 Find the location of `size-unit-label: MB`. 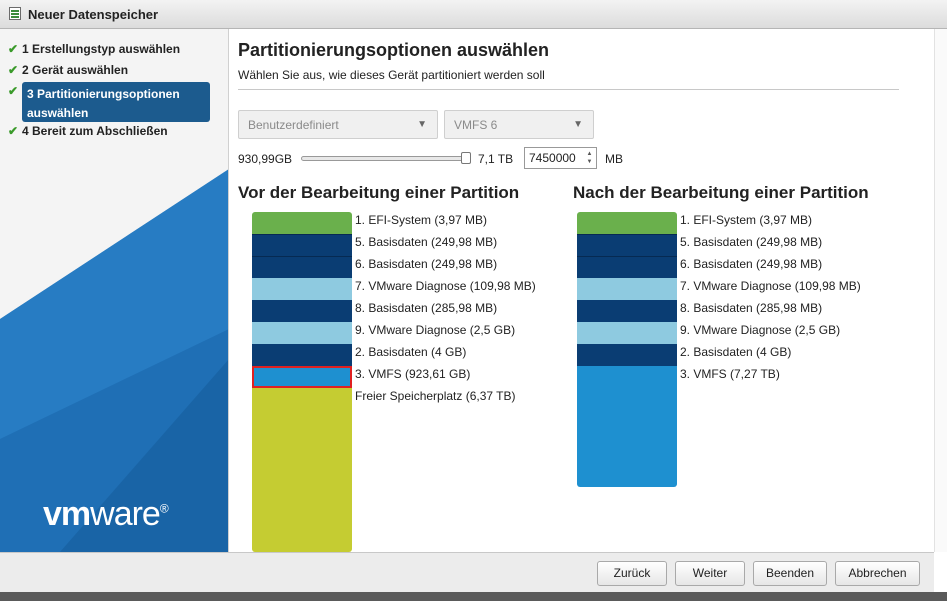

size-unit-label: MB is located at coordinates (614, 159).